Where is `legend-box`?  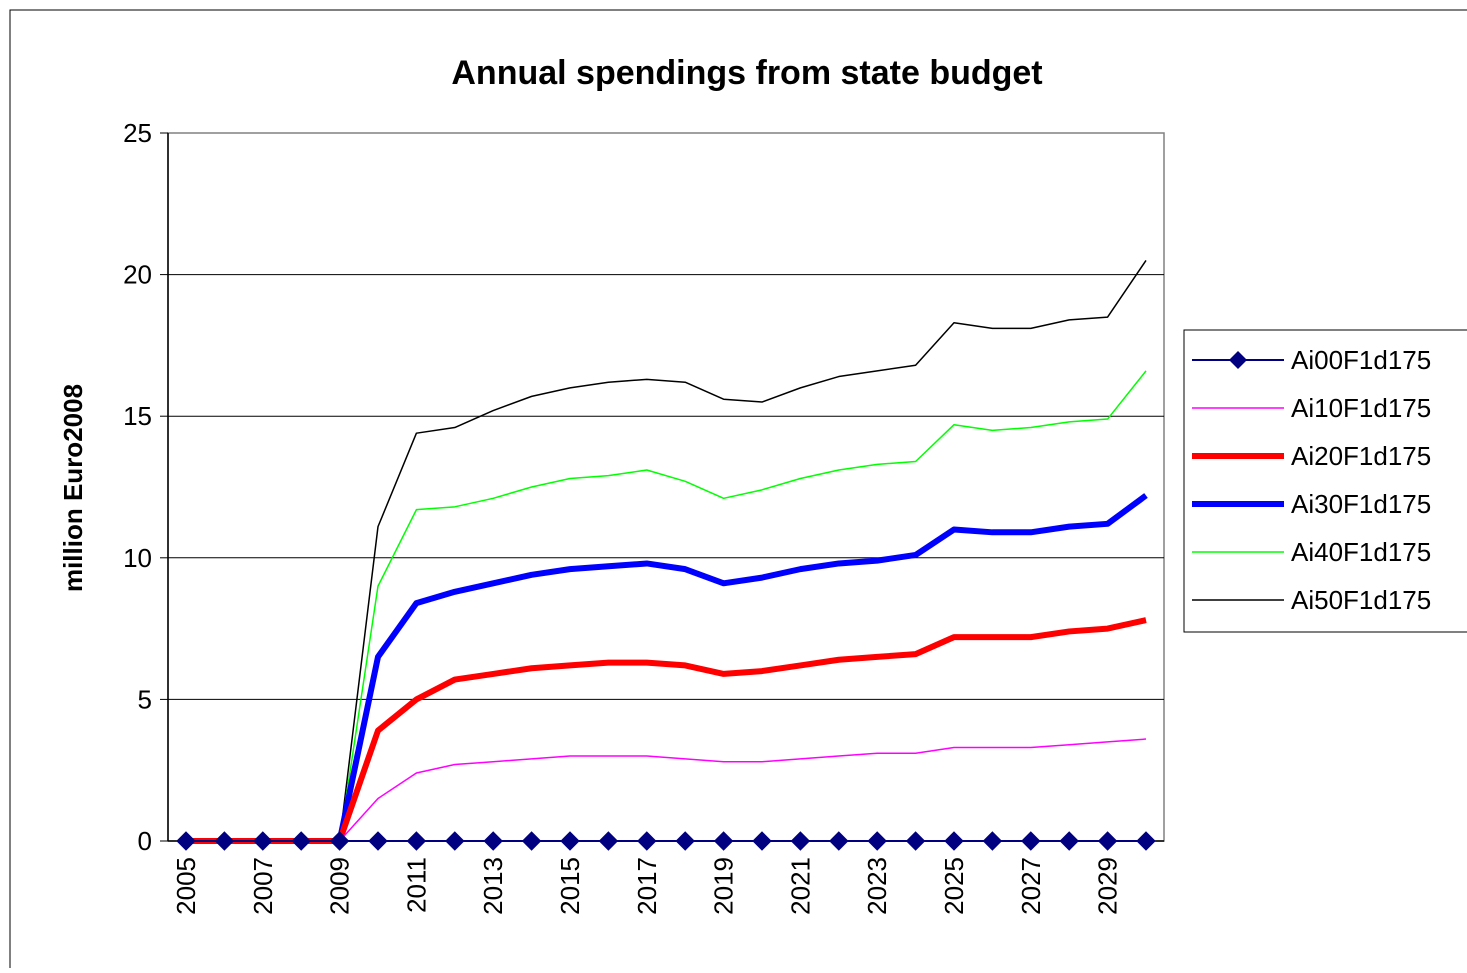 legend-box is located at coordinates (1325, 481).